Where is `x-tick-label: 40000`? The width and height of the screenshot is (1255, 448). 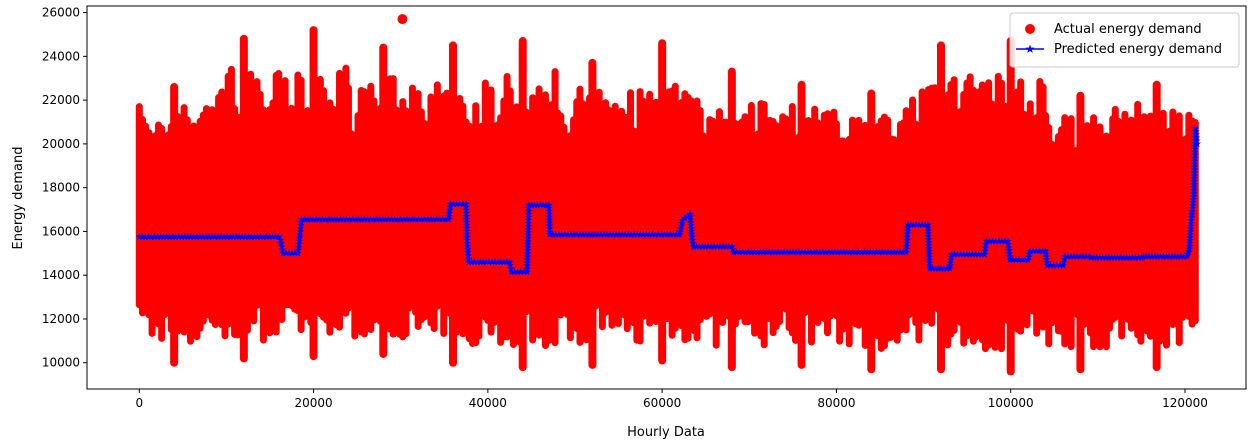 x-tick-label: 40000 is located at coordinates (488, 403).